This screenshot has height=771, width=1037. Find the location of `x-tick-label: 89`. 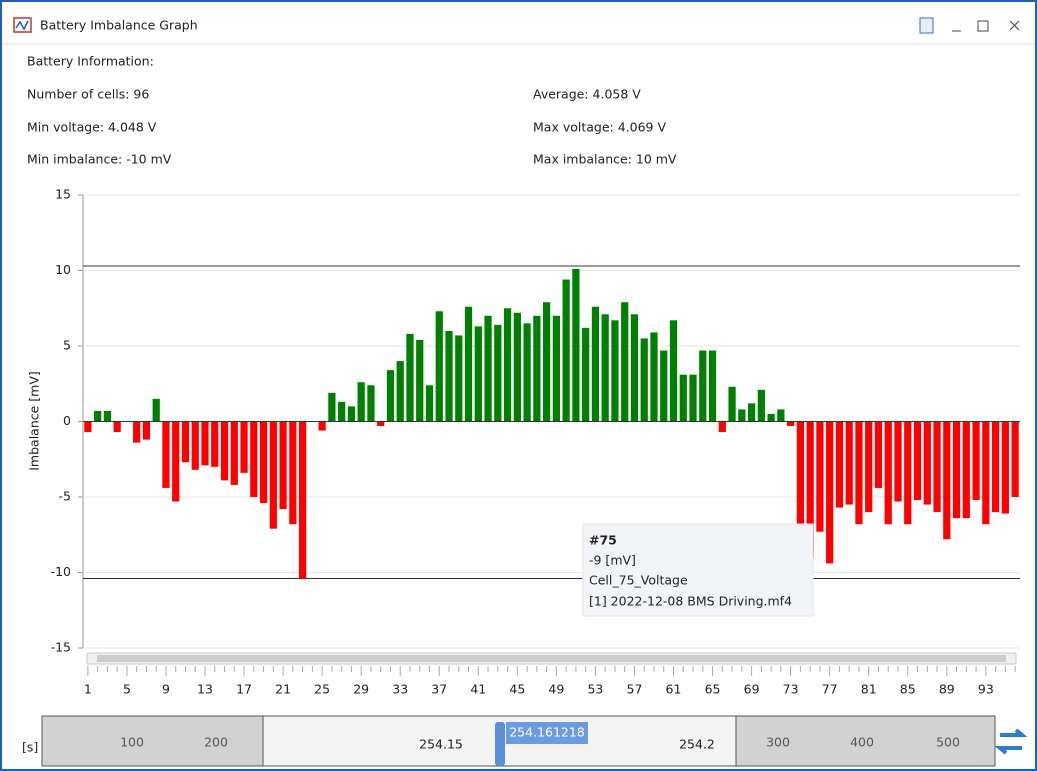

x-tick-label: 89 is located at coordinates (947, 689).